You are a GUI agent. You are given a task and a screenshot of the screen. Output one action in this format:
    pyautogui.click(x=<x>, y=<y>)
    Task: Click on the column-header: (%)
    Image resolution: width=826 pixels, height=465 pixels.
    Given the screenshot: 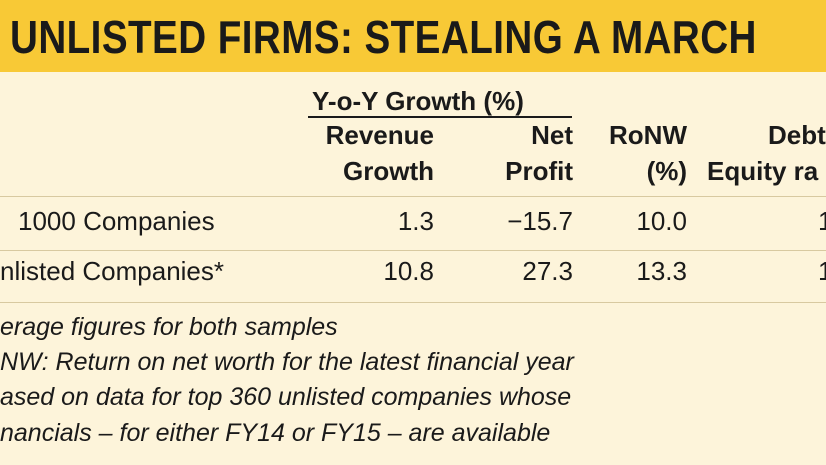 What is the action you would take?
    pyautogui.click(x=666, y=171)
    